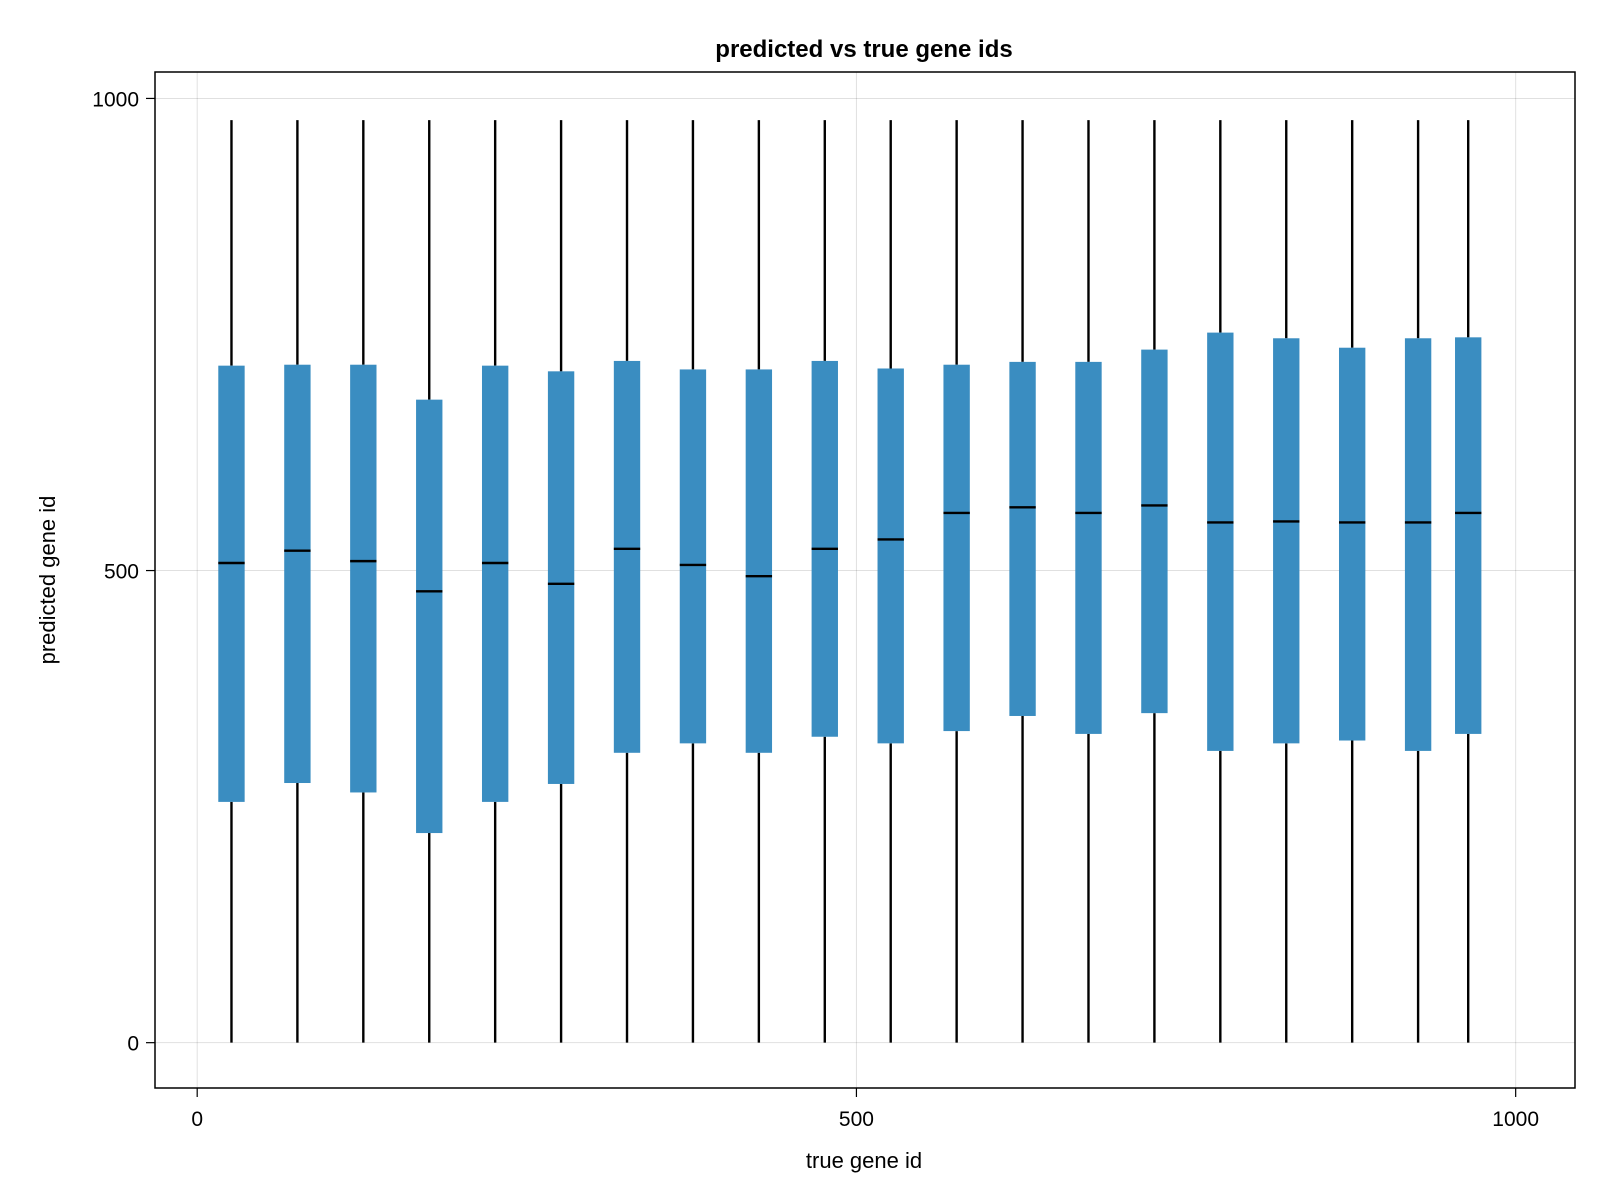  I want to click on x-axis-label: true gene id, so click(864, 1160).